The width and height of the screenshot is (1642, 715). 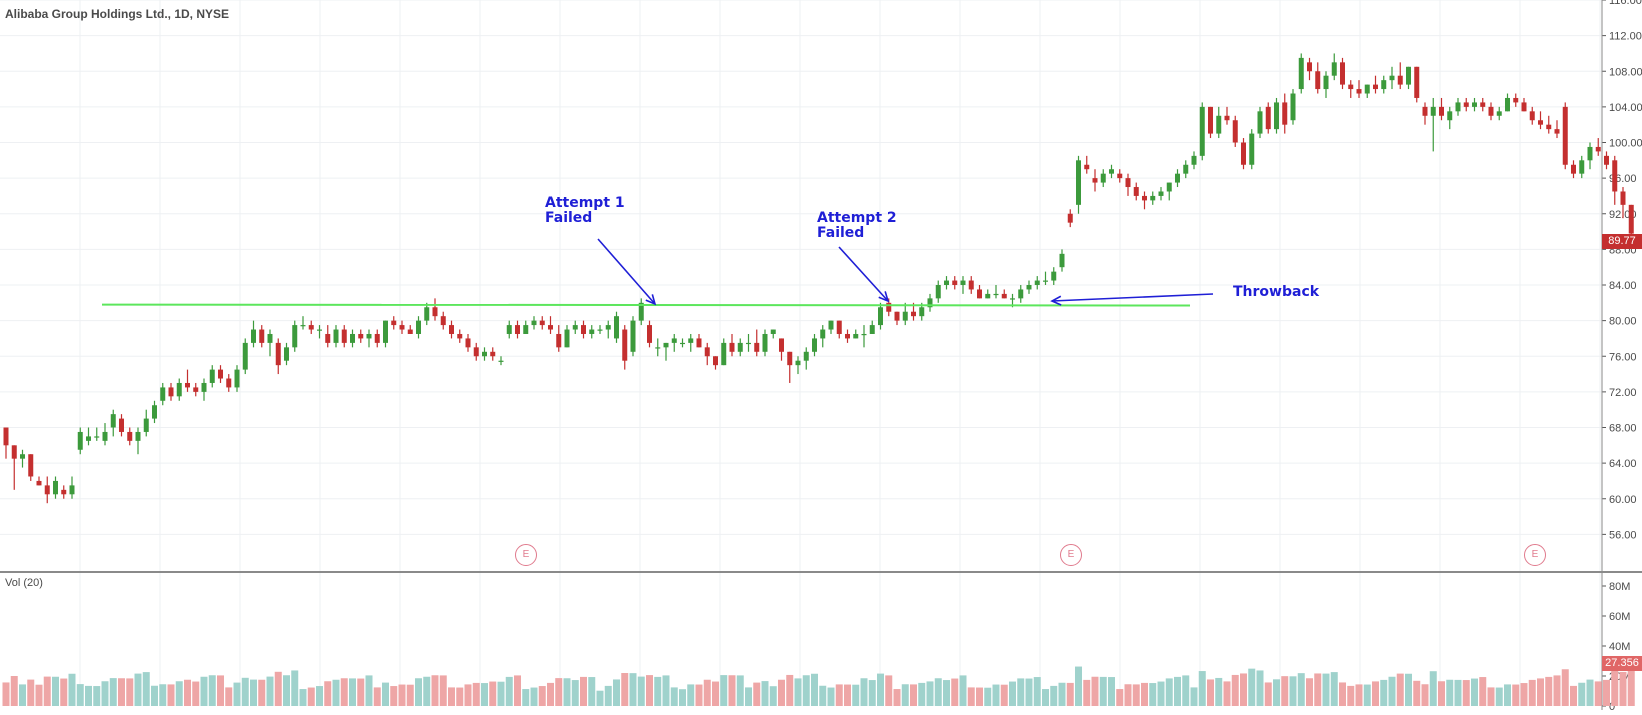 I want to click on last-price-badge: 89.77, so click(x=1622, y=241).